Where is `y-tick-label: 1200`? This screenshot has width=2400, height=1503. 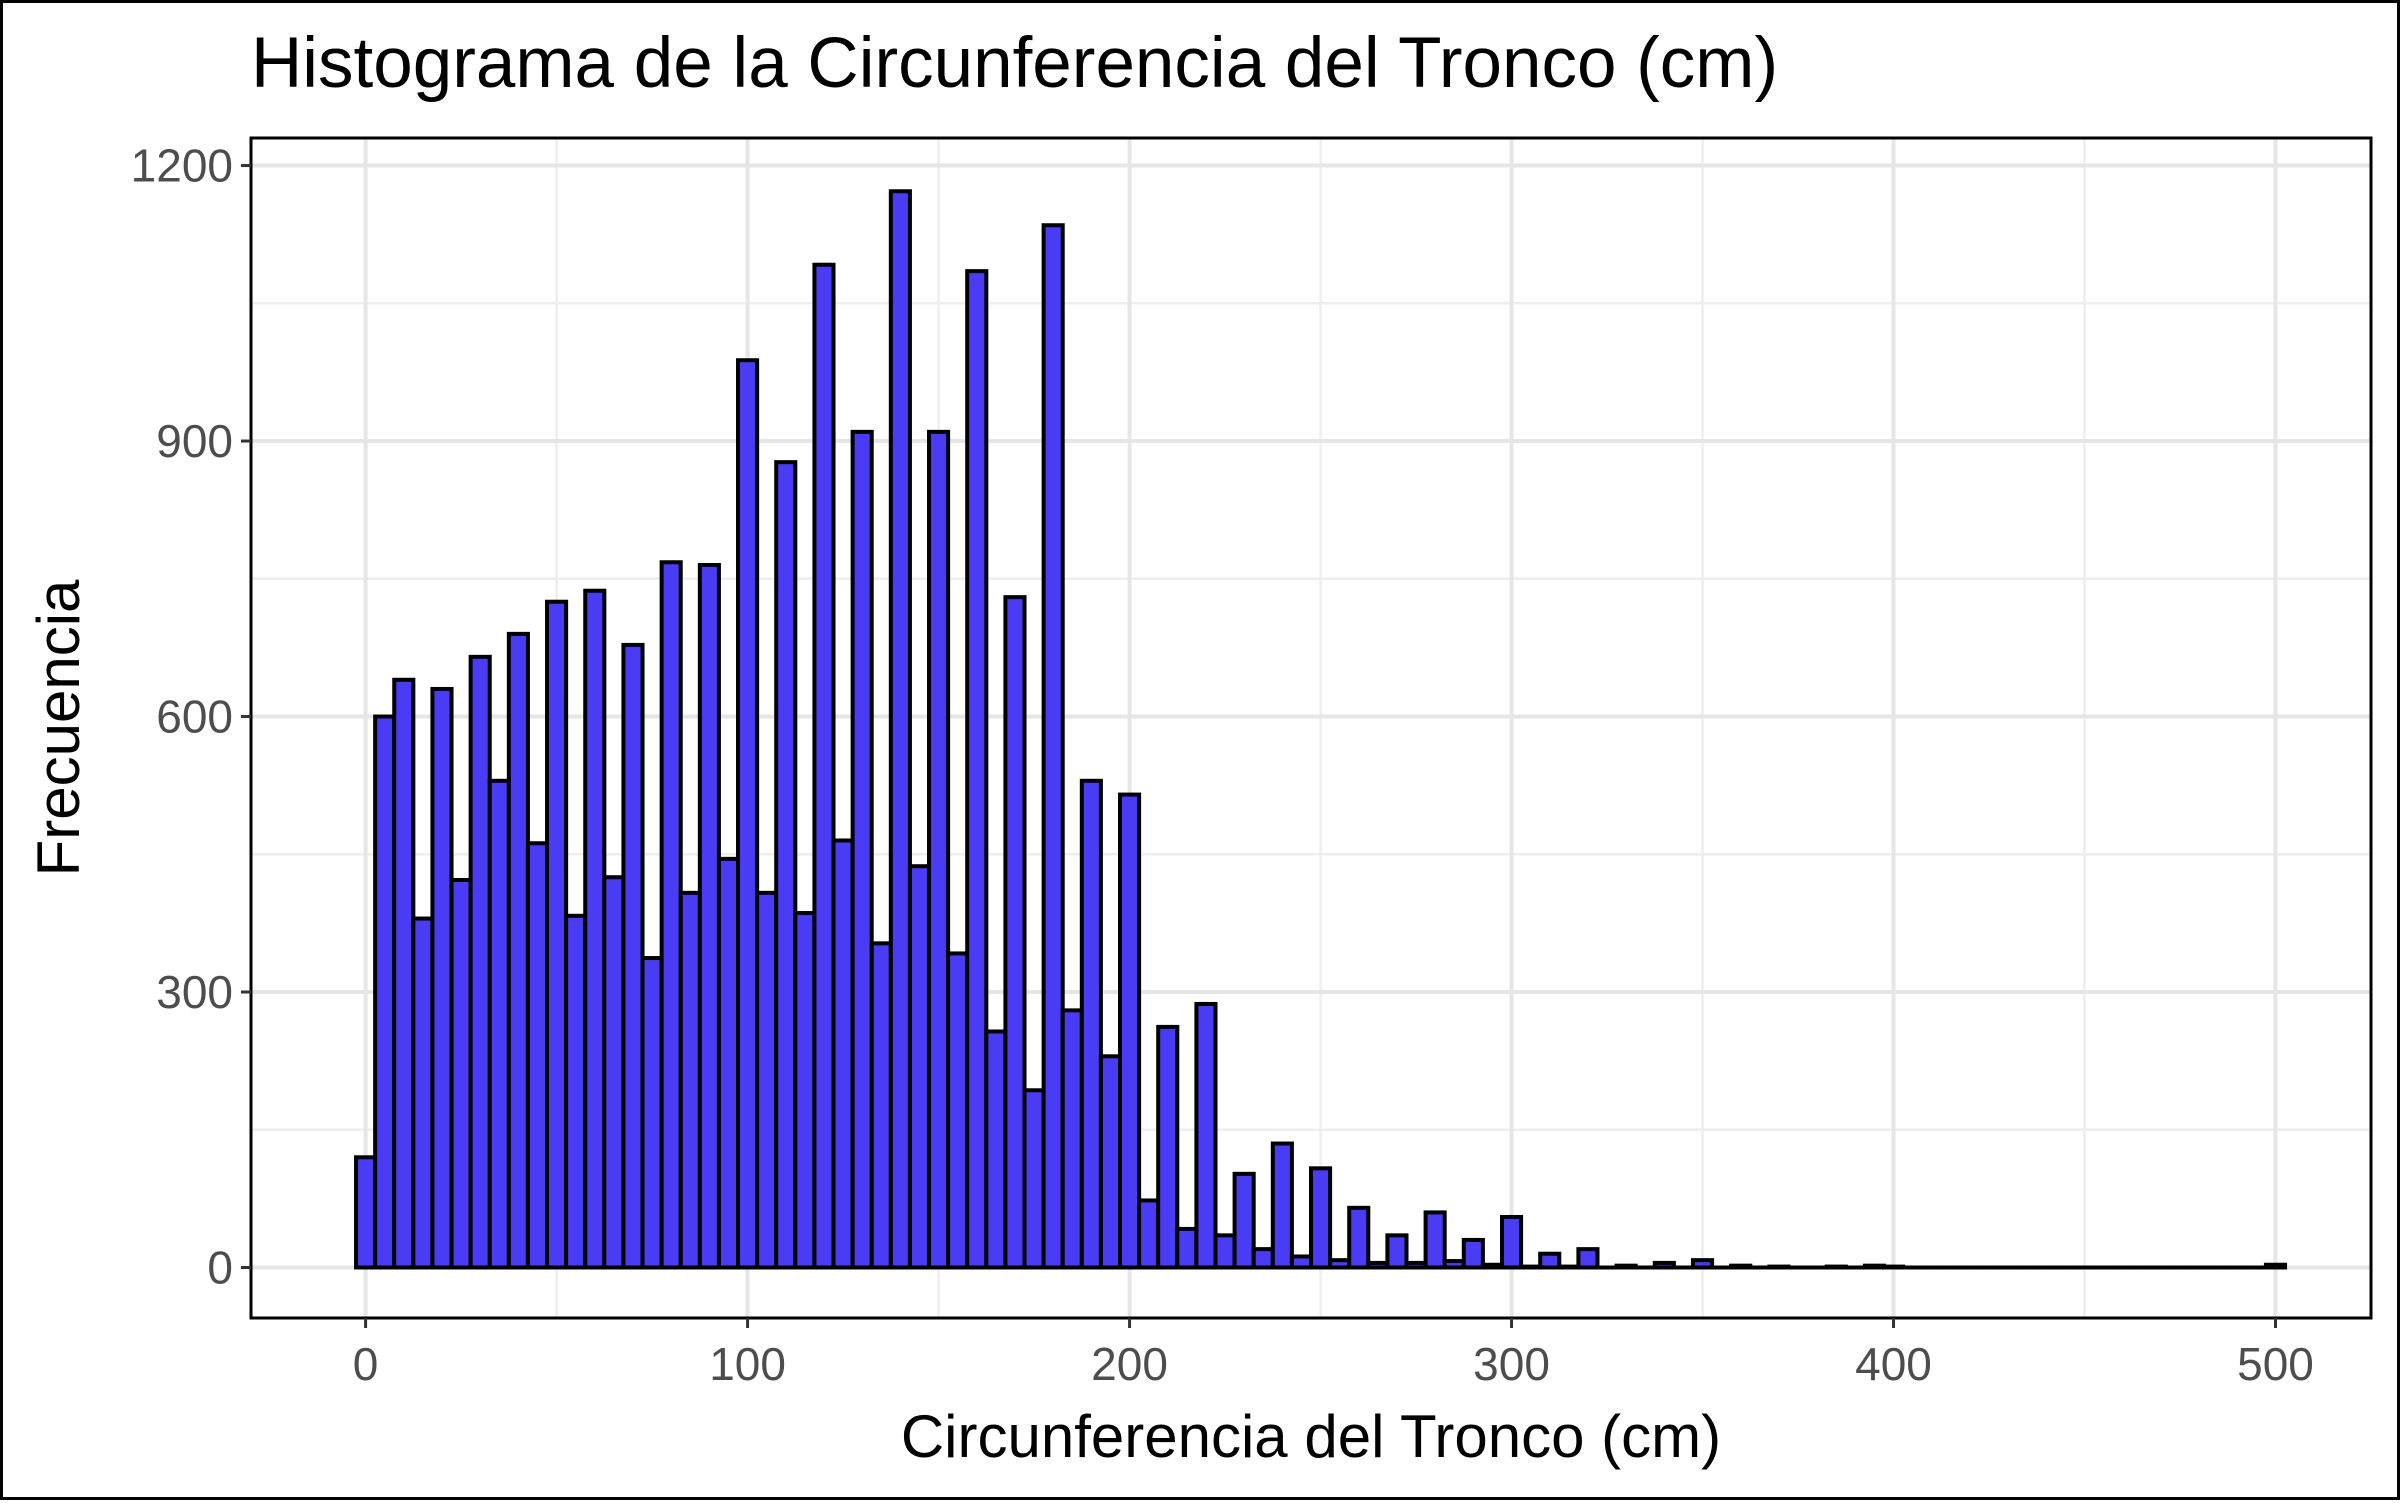
y-tick-label: 1200 is located at coordinates (182, 166).